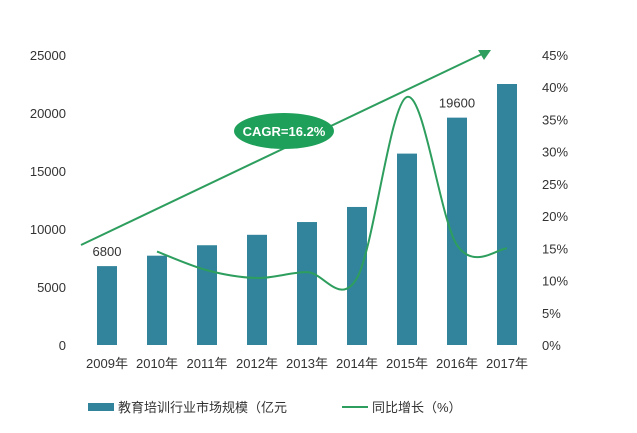 The image size is (637, 433). Describe the element at coordinates (417, 407) in the screenshot. I see `legend-label-line: 同比增长（%）` at that location.